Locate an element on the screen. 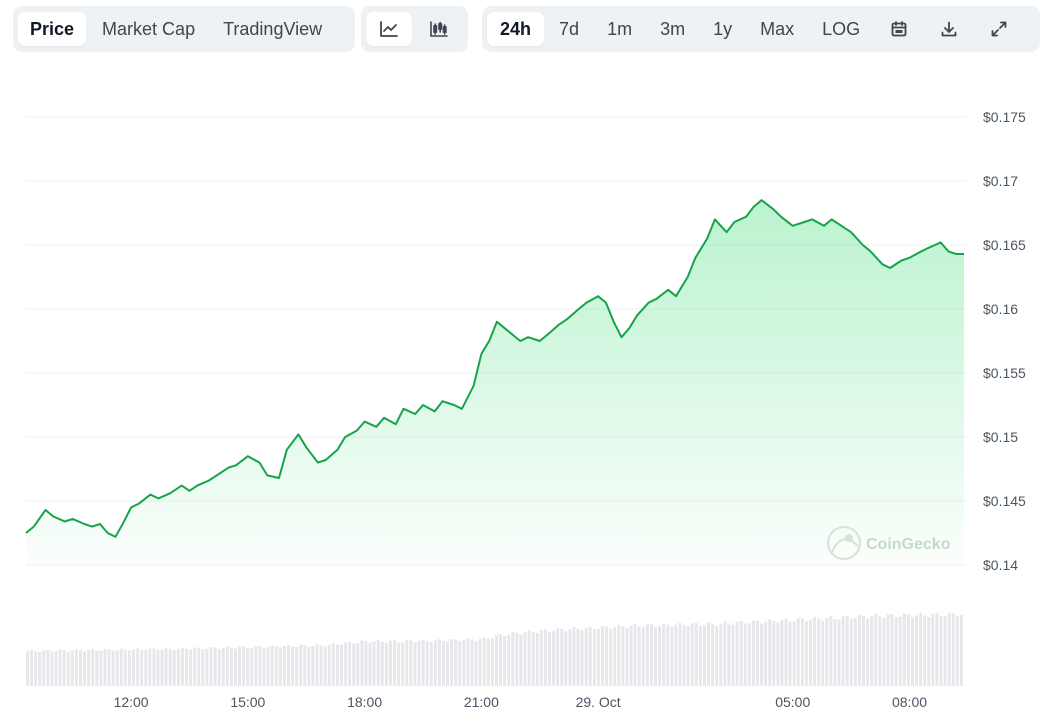  line-chart-button is located at coordinates (389, 29).